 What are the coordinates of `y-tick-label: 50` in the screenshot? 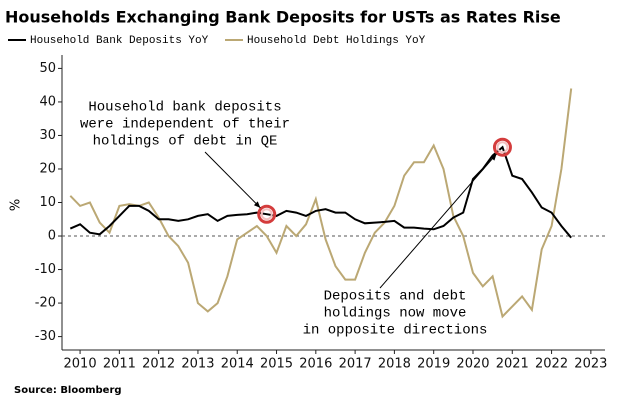 It's located at (47, 68).